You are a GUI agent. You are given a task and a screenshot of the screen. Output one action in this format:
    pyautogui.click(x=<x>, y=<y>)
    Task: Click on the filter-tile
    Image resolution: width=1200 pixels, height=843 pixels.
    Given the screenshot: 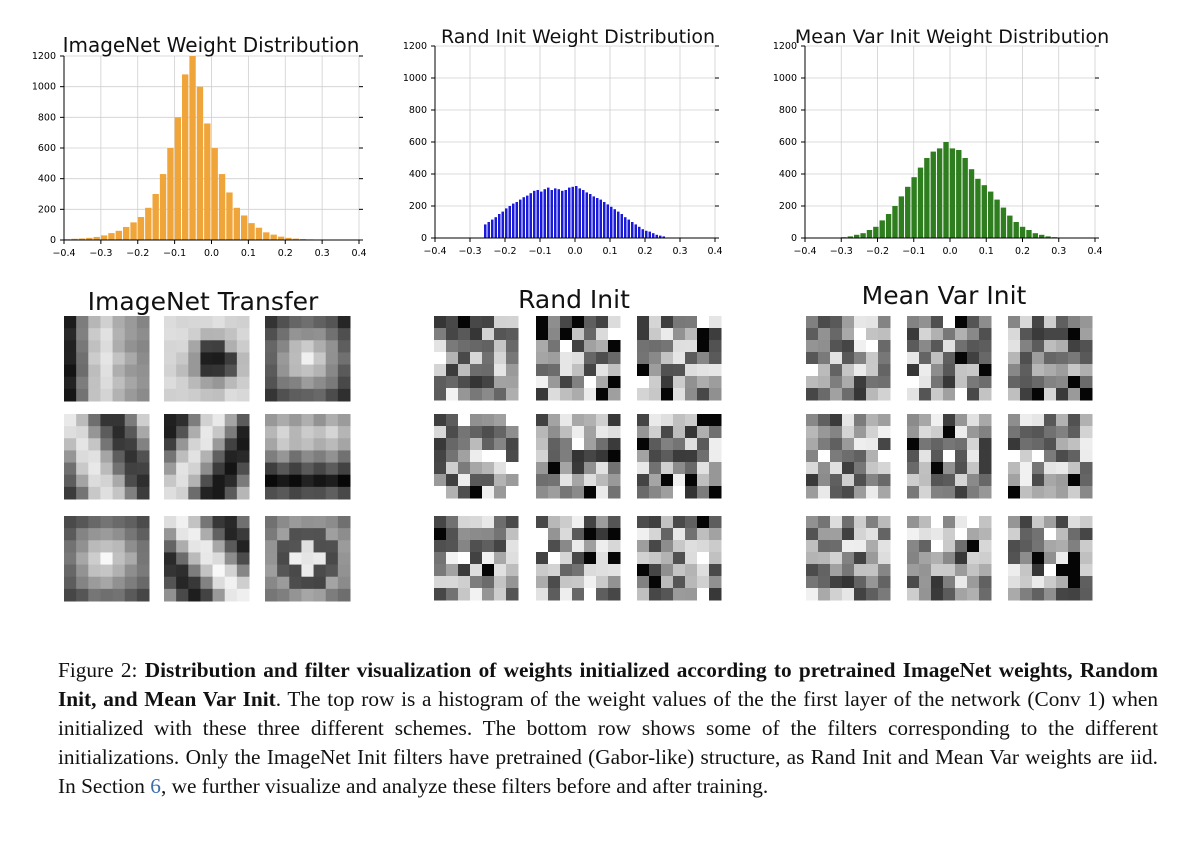 What is the action you would take?
    pyautogui.click(x=848, y=358)
    